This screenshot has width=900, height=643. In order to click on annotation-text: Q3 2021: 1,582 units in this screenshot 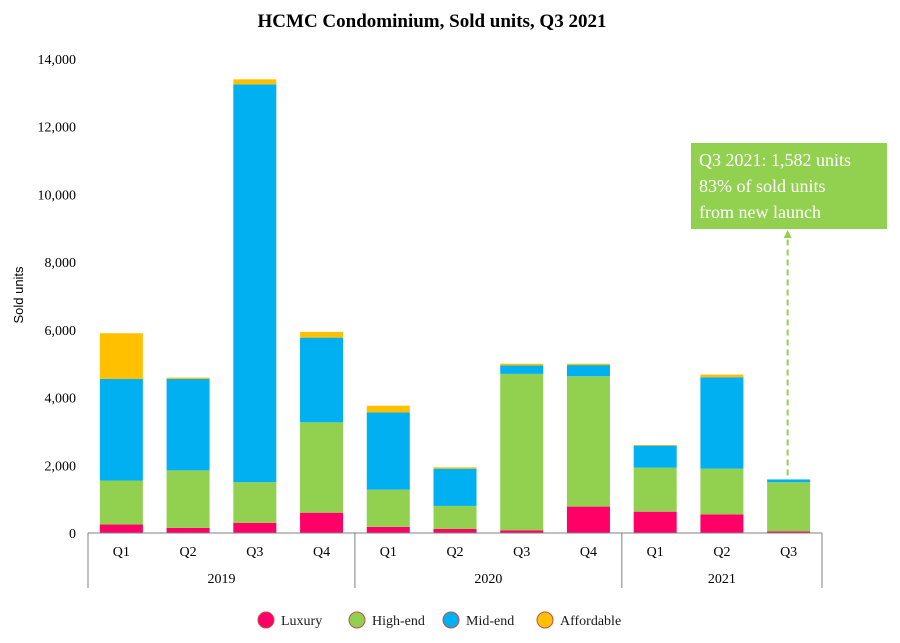, I will do `click(775, 160)`.